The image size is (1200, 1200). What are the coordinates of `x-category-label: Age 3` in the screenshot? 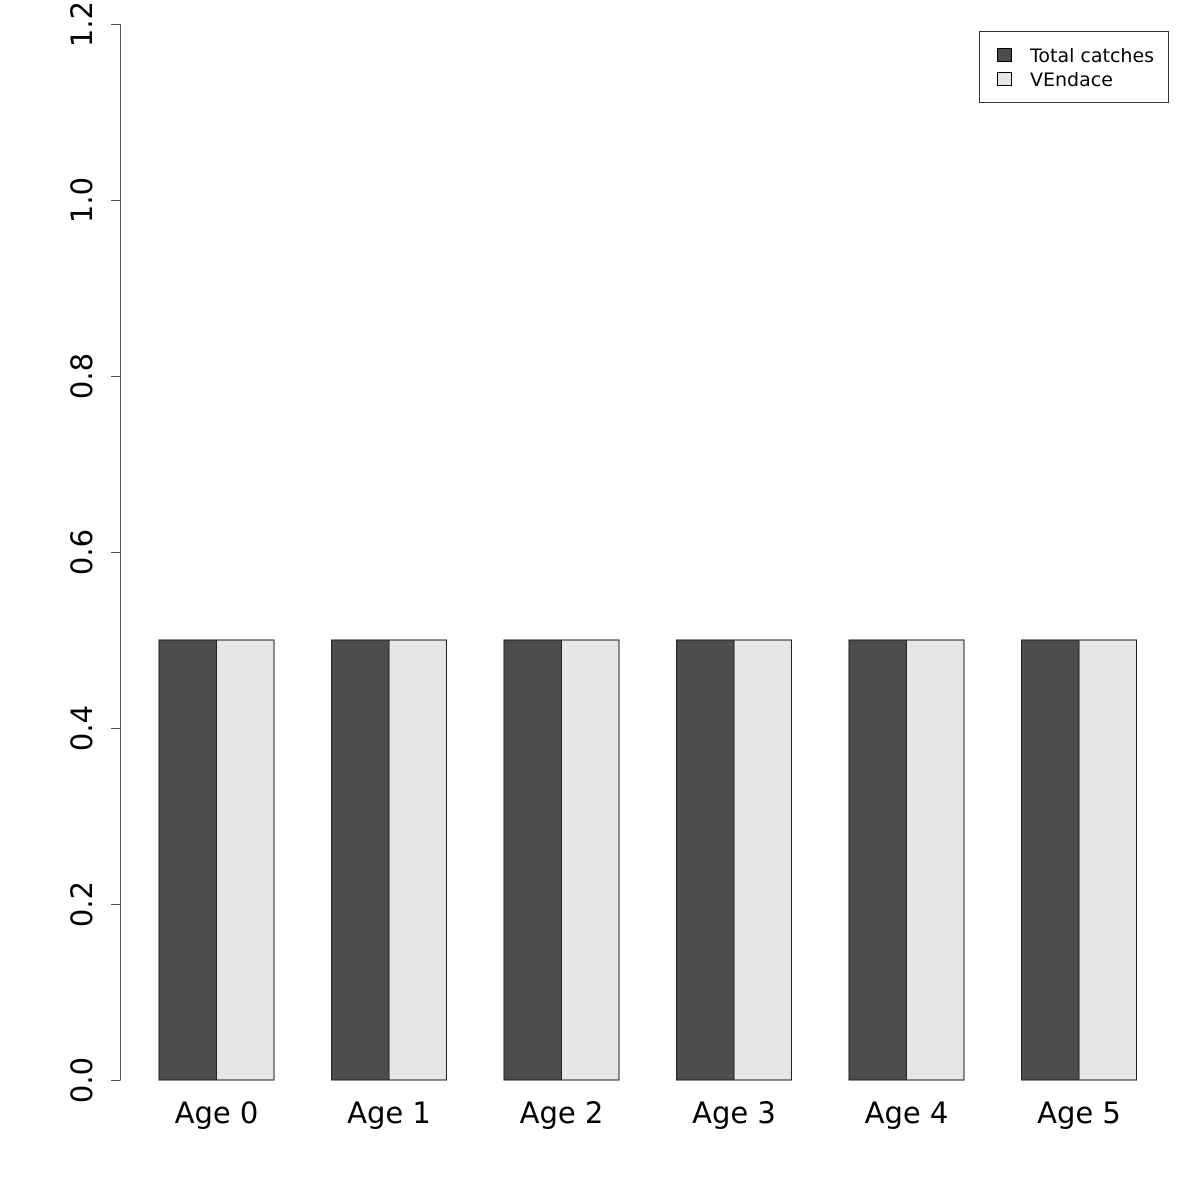 It's located at (734, 1113).